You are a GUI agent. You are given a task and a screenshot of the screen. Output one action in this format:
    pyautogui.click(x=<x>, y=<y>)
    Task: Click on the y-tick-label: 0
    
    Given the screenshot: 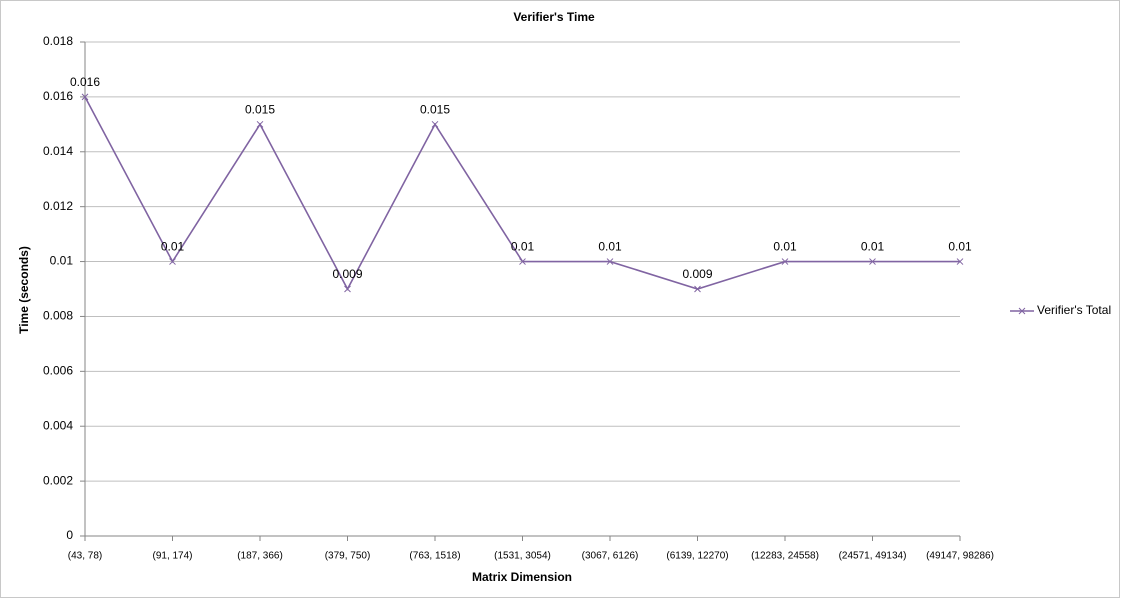 What is the action you would take?
    pyautogui.click(x=69, y=535)
    